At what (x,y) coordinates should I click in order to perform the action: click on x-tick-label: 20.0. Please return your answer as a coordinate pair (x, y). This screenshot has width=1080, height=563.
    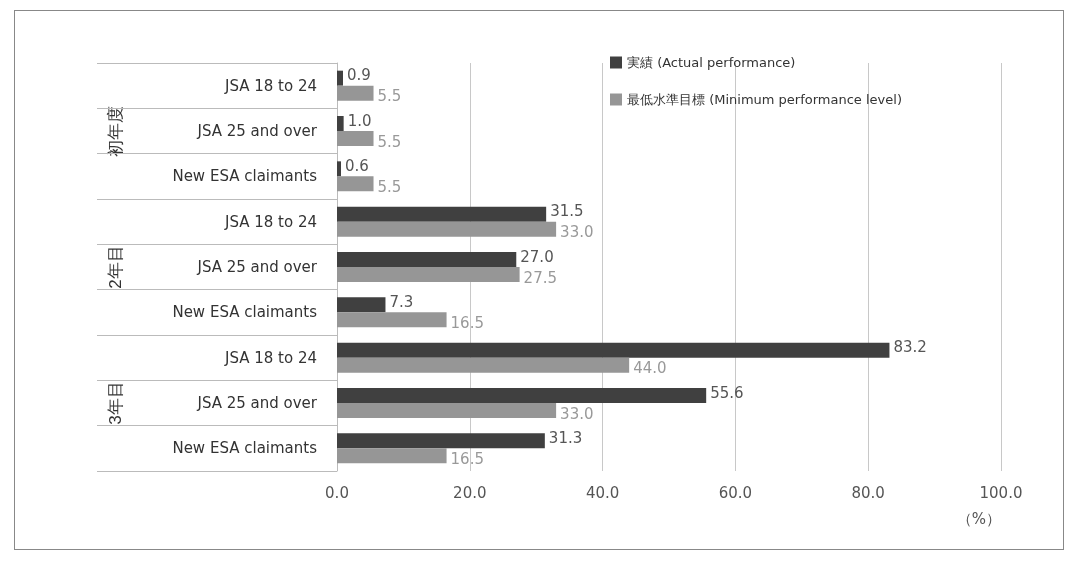
    Looking at the image, I should click on (470, 492).